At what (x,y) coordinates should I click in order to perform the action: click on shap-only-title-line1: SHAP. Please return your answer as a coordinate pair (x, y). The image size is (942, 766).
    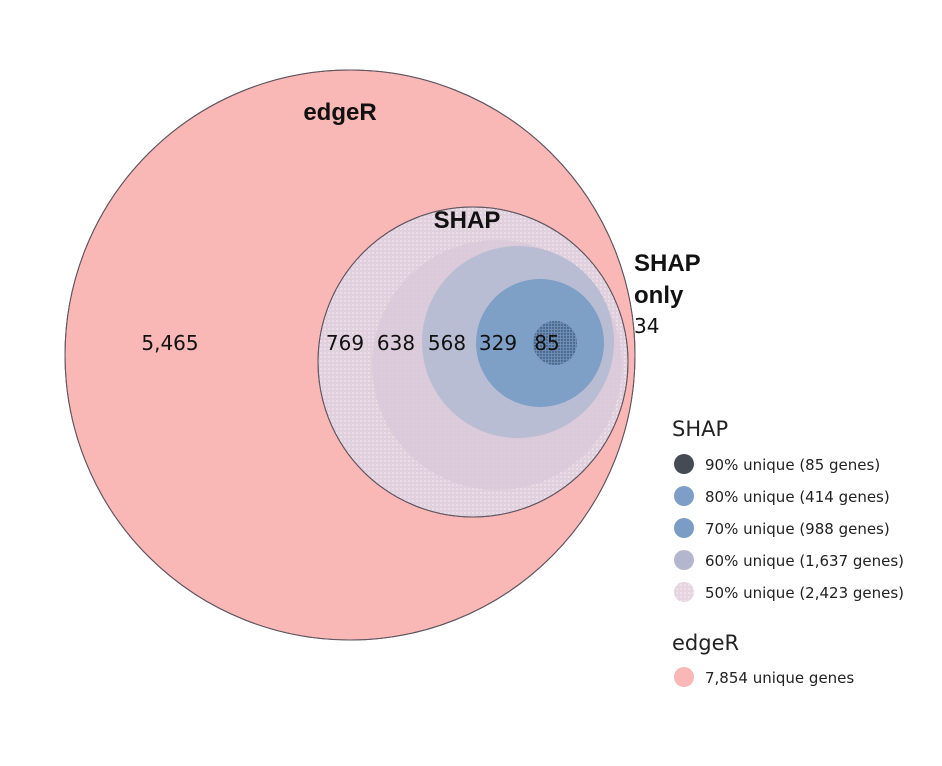
    Looking at the image, I should click on (667, 263).